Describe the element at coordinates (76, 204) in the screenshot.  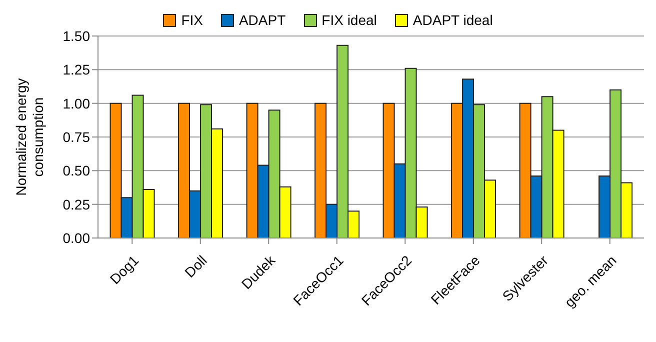
I see `y-tick-label: 0.25` at that location.